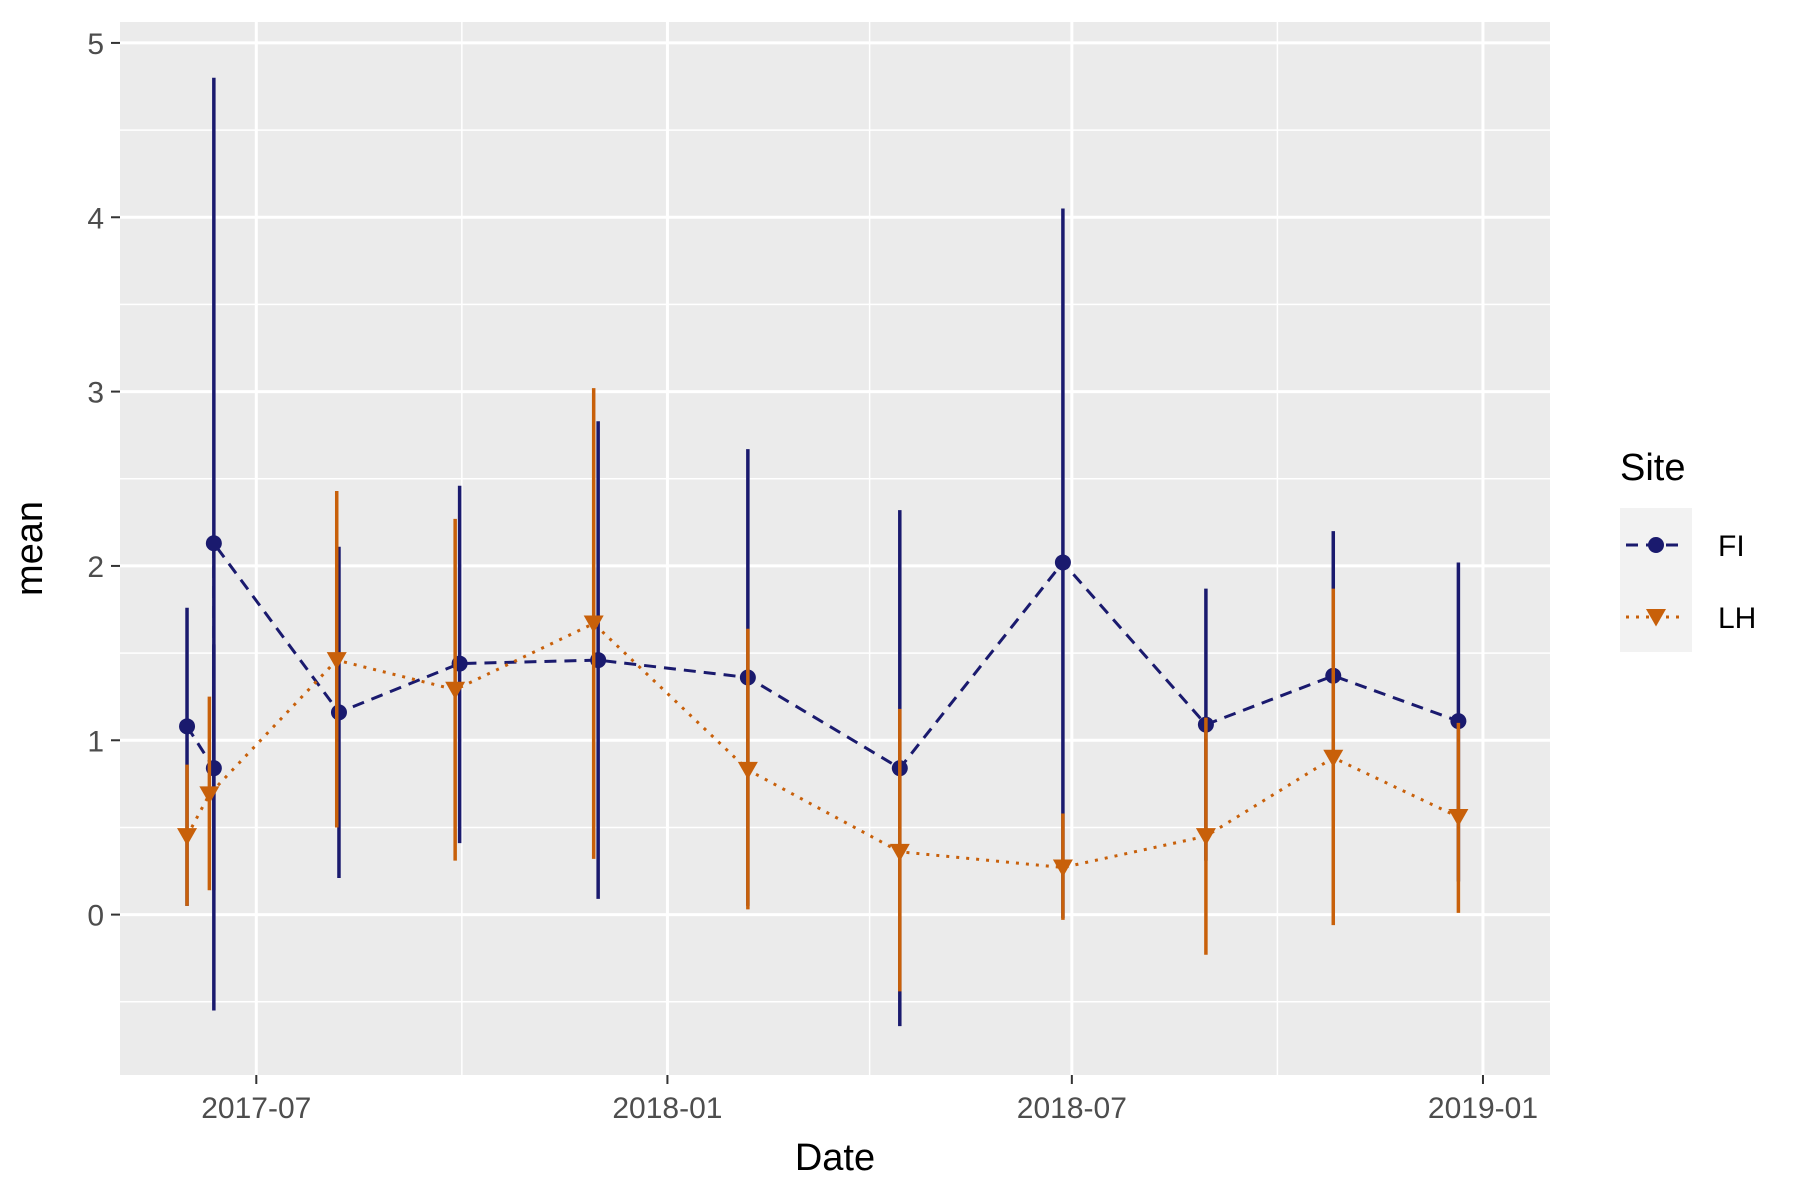 This screenshot has width=1800, height=1200. What do you see at coordinates (1685, 546) in the screenshot?
I see `legend-item-FI: FI` at bounding box center [1685, 546].